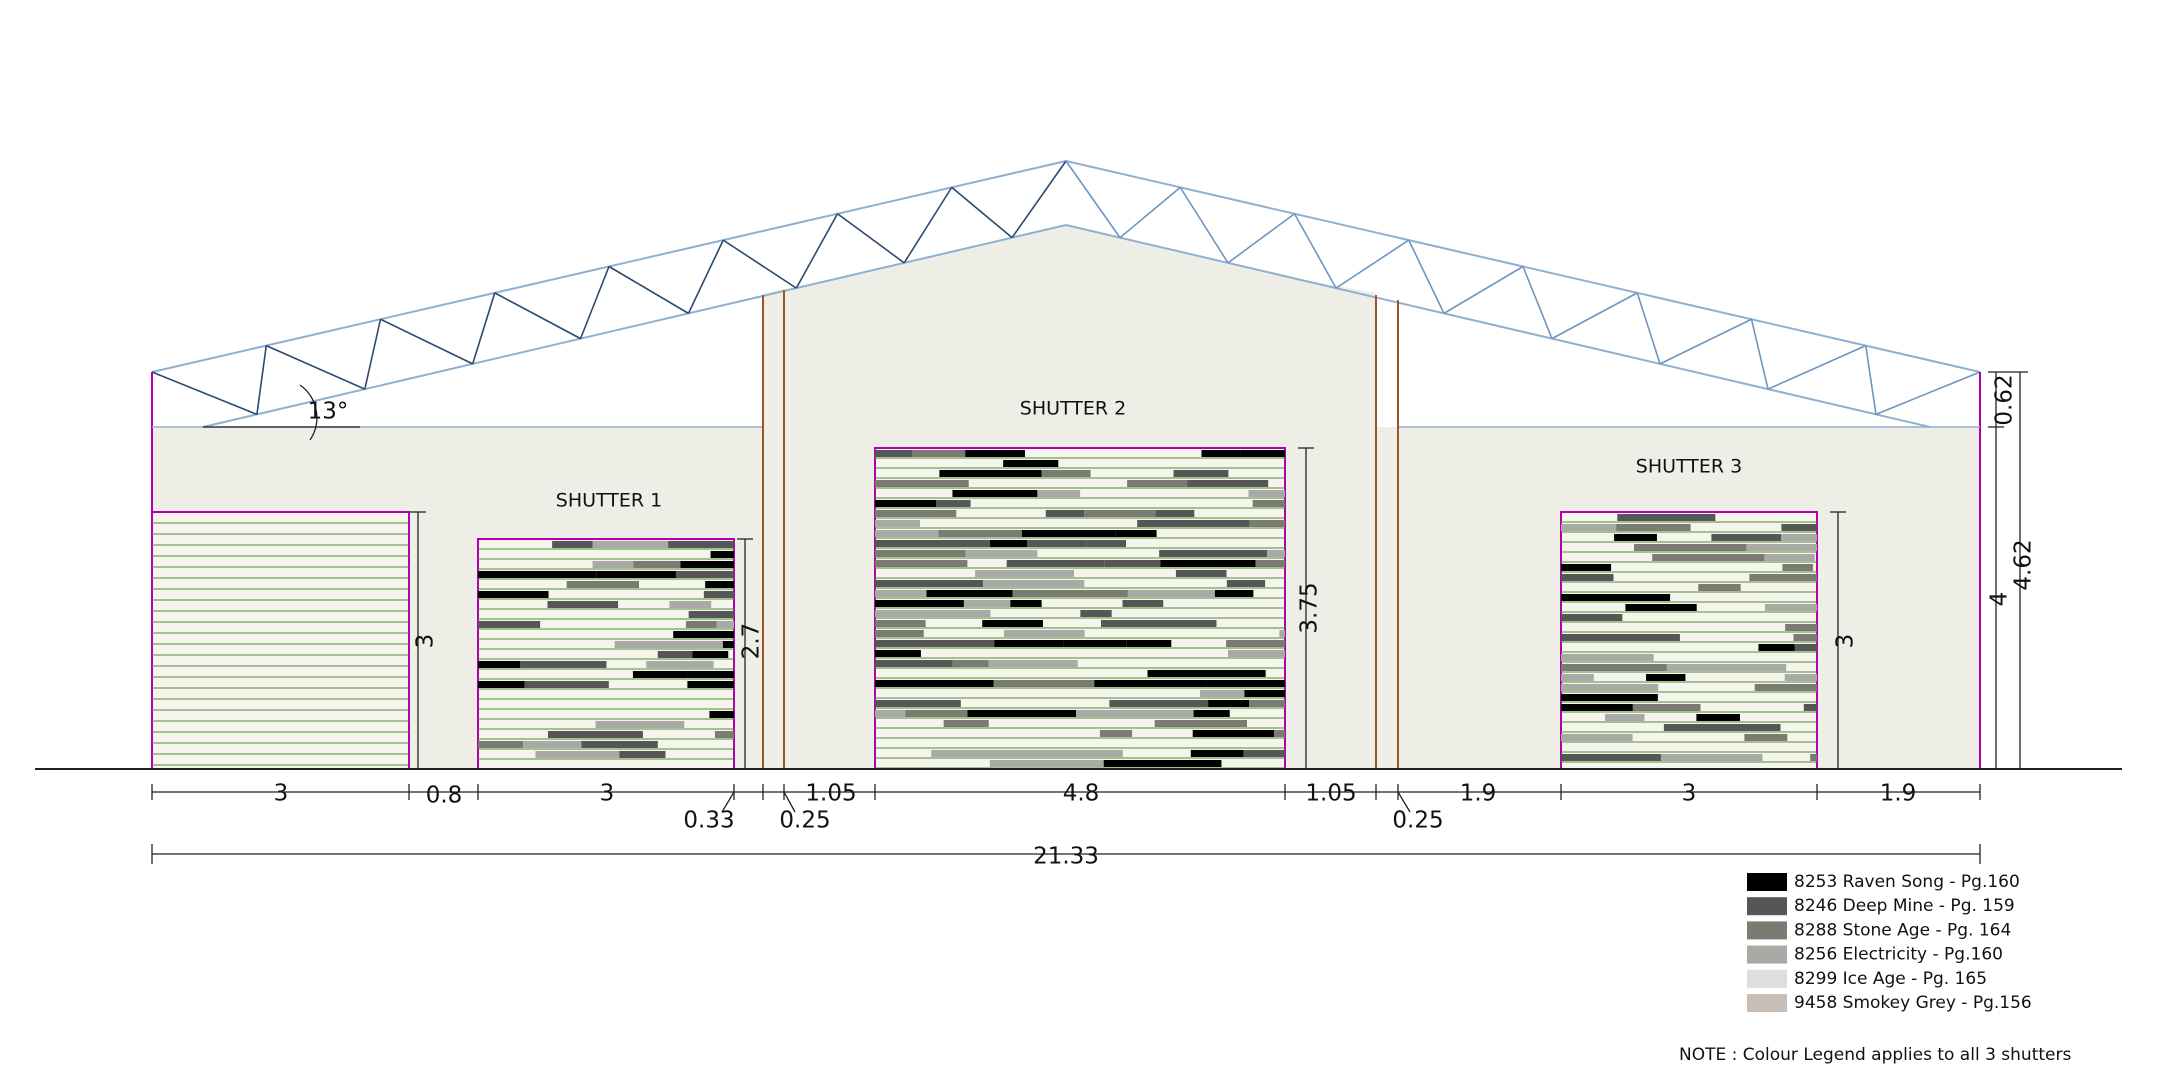 The height and width of the screenshot is (1080, 2160). Describe the element at coordinates (1404, 802) in the screenshot. I see `leader` at that location.